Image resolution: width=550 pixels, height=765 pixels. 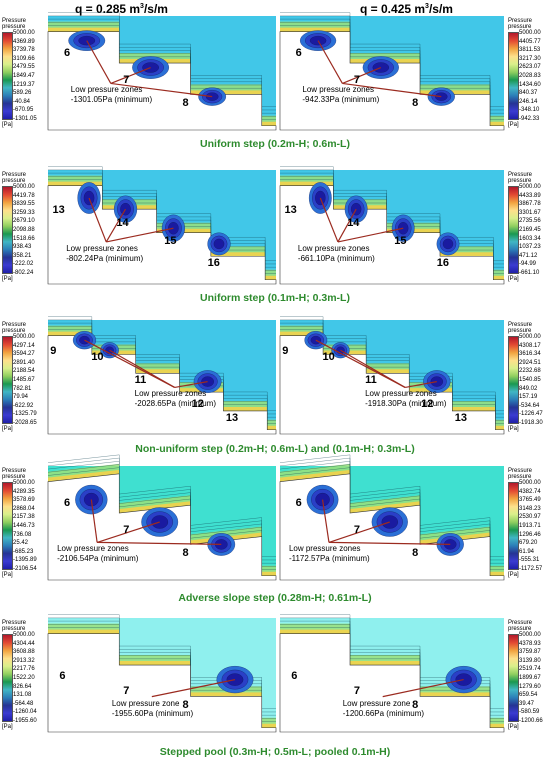 I want to click on step-number: 15, so click(x=400, y=240).